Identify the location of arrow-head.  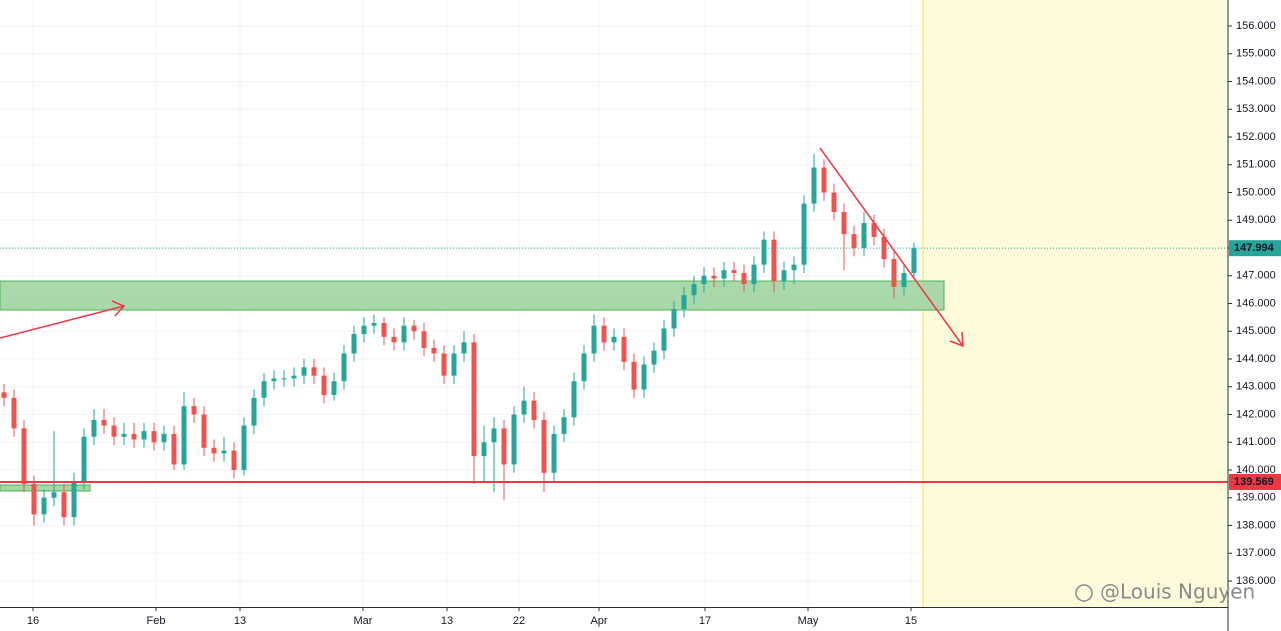
(956, 339).